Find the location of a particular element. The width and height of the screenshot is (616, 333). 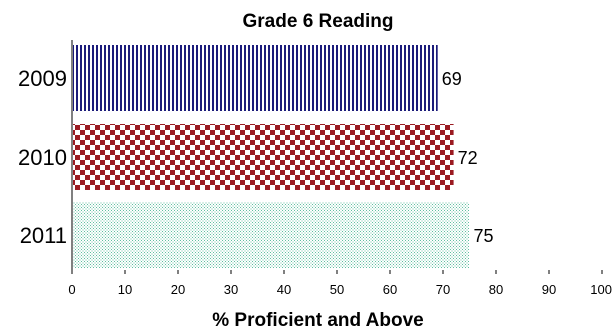

bar-2010 is located at coordinates (263, 157).